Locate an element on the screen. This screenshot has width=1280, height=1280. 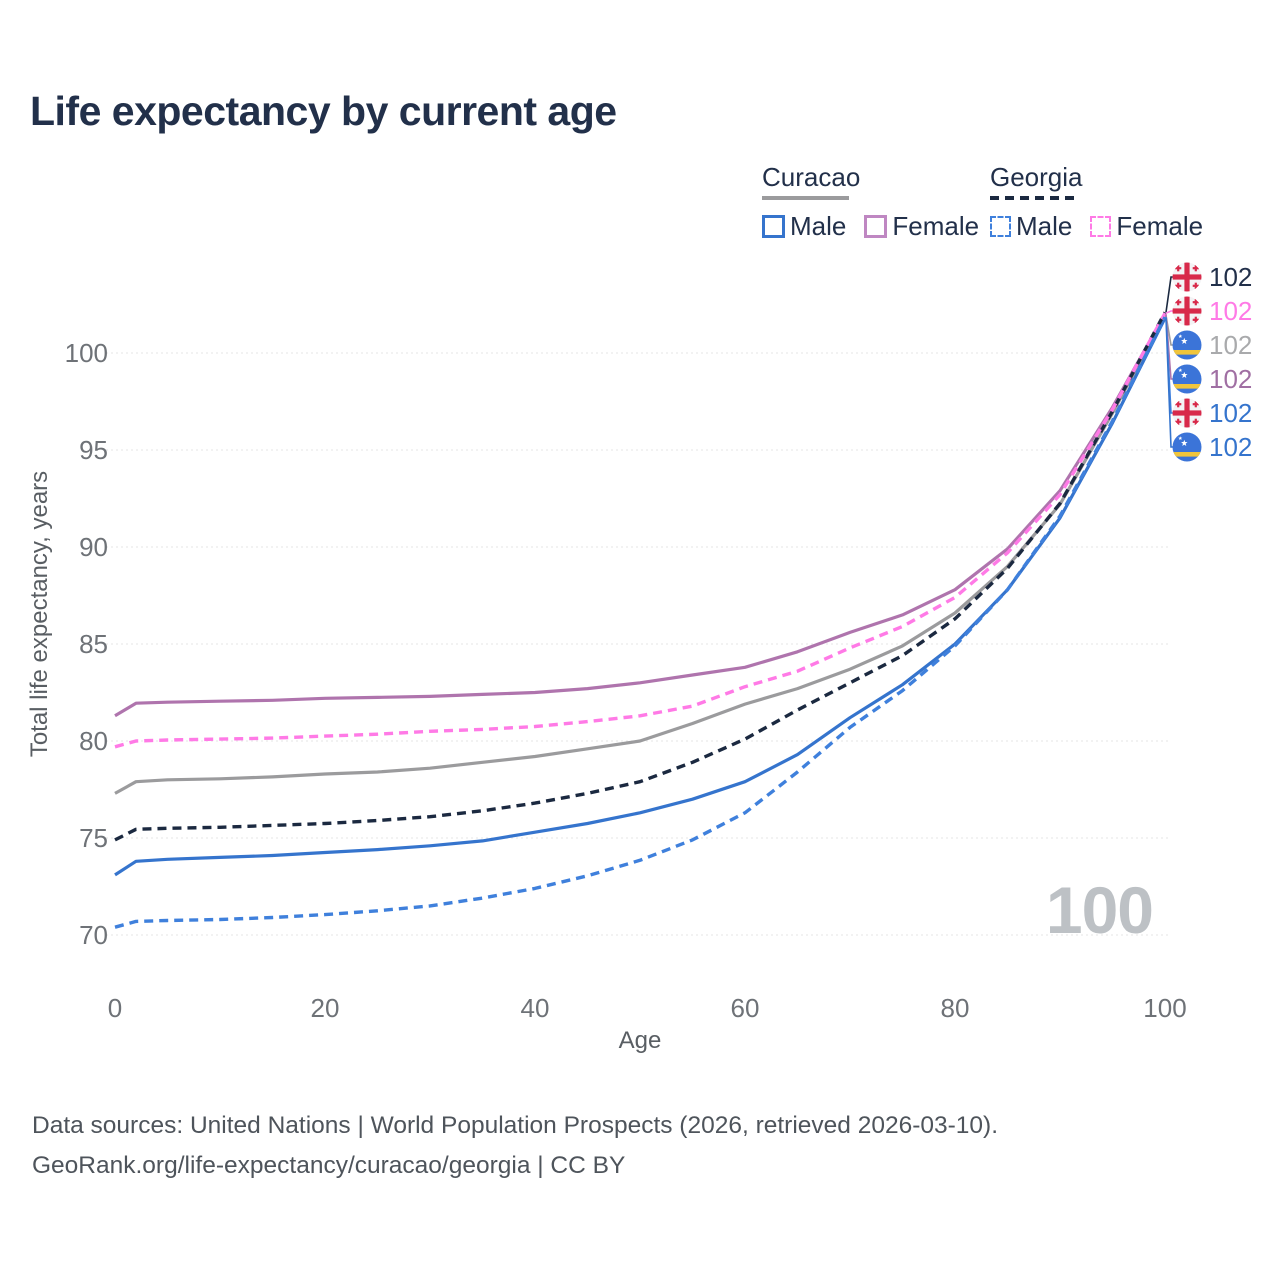
legend-item-curacao-male: Male is located at coordinates (804, 226).